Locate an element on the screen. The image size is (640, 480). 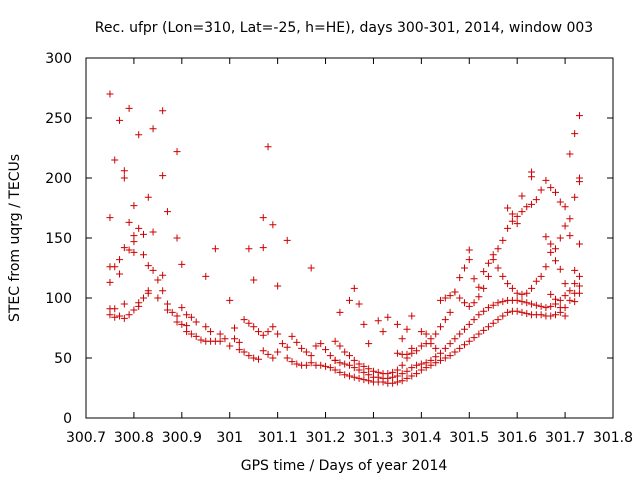
x-tick-label: 301 is located at coordinates (229, 438).